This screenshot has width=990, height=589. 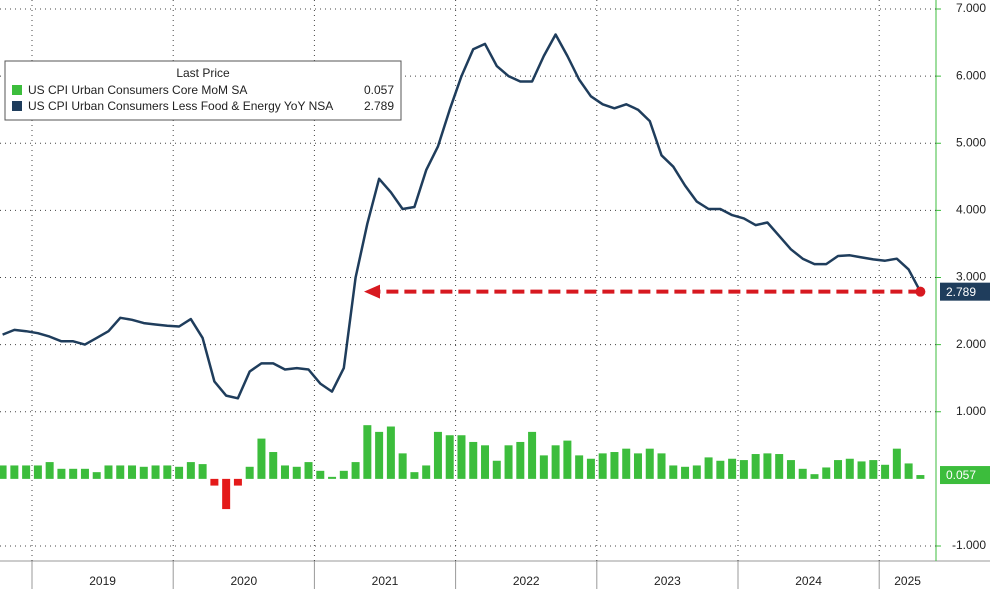 I want to click on y-tick-label: 2.000, so click(x=971, y=344).